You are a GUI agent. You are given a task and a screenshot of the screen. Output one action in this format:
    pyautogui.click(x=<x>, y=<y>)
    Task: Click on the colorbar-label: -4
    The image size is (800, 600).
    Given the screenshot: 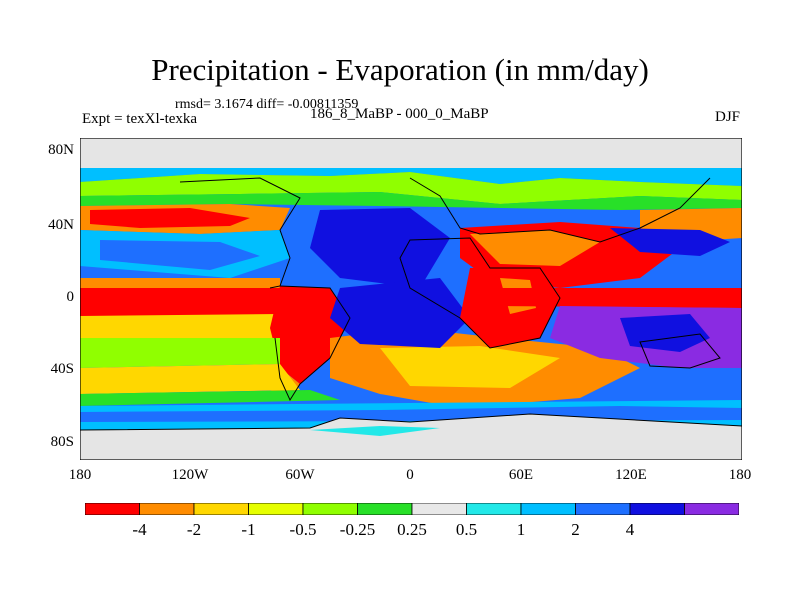 What is the action you would take?
    pyautogui.click(x=139, y=529)
    